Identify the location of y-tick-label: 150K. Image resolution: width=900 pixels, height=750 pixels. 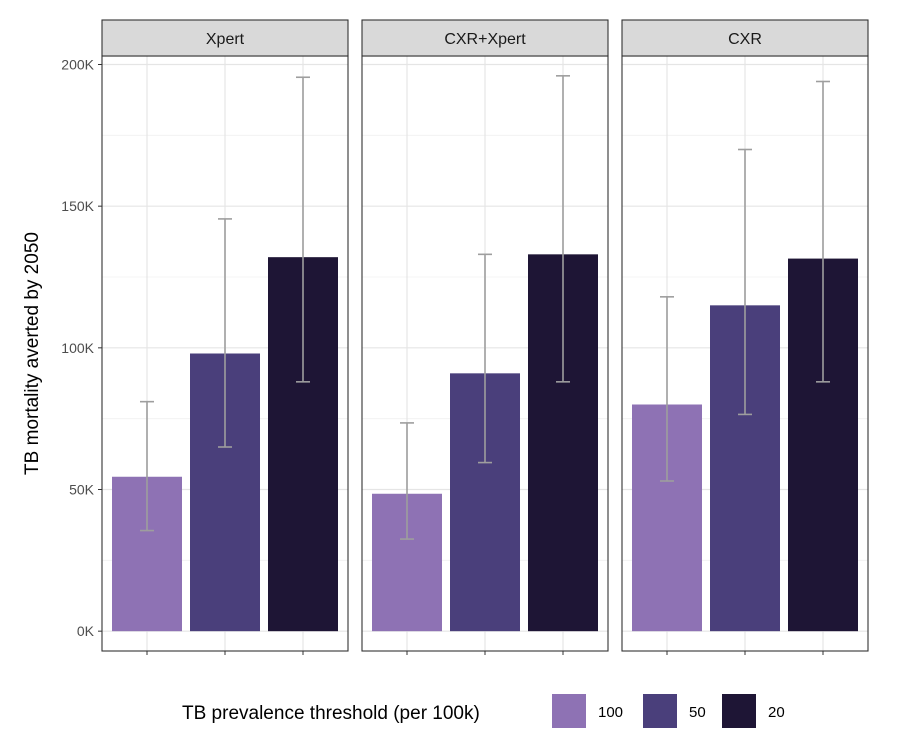
(77, 206).